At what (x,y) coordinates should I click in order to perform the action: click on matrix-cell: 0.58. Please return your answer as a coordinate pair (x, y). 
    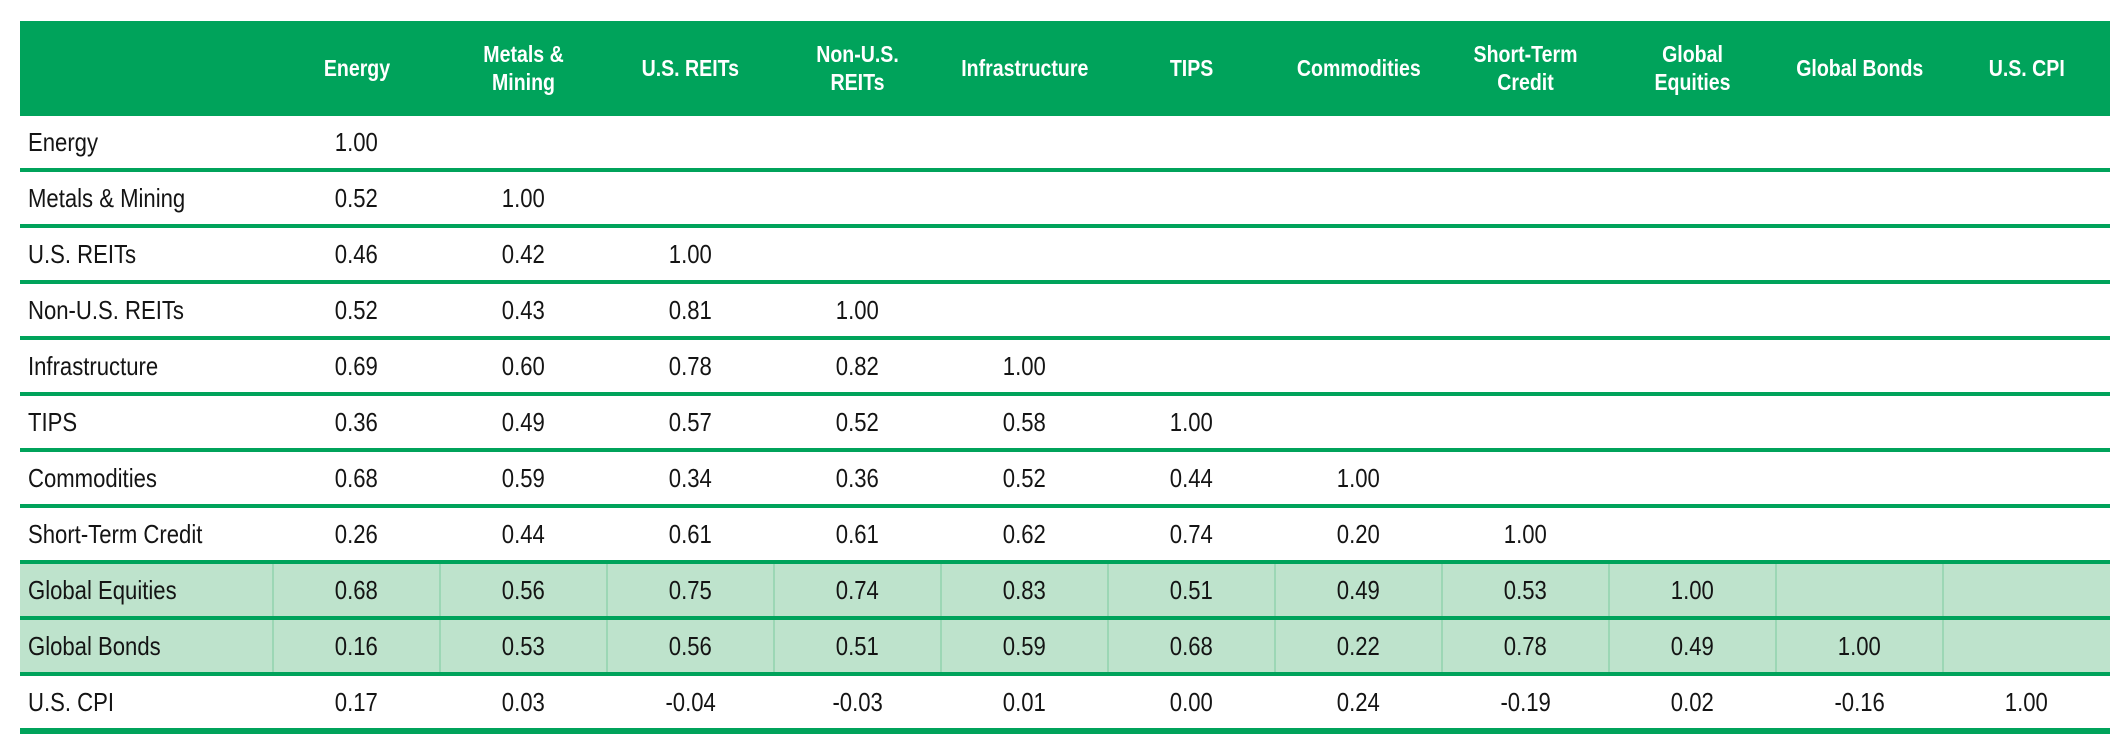
    Looking at the image, I should click on (1024, 423).